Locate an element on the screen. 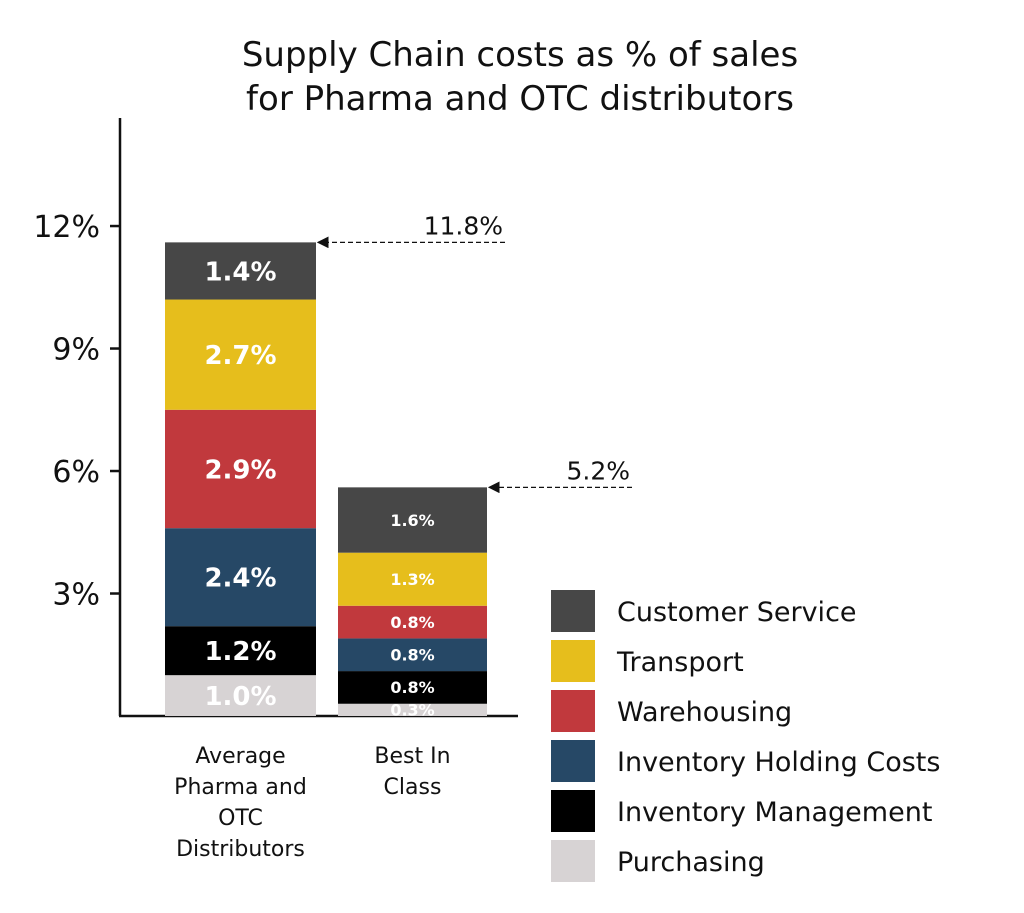 The height and width of the screenshot is (913, 1024). data-label: 1.2% is located at coordinates (240, 652).